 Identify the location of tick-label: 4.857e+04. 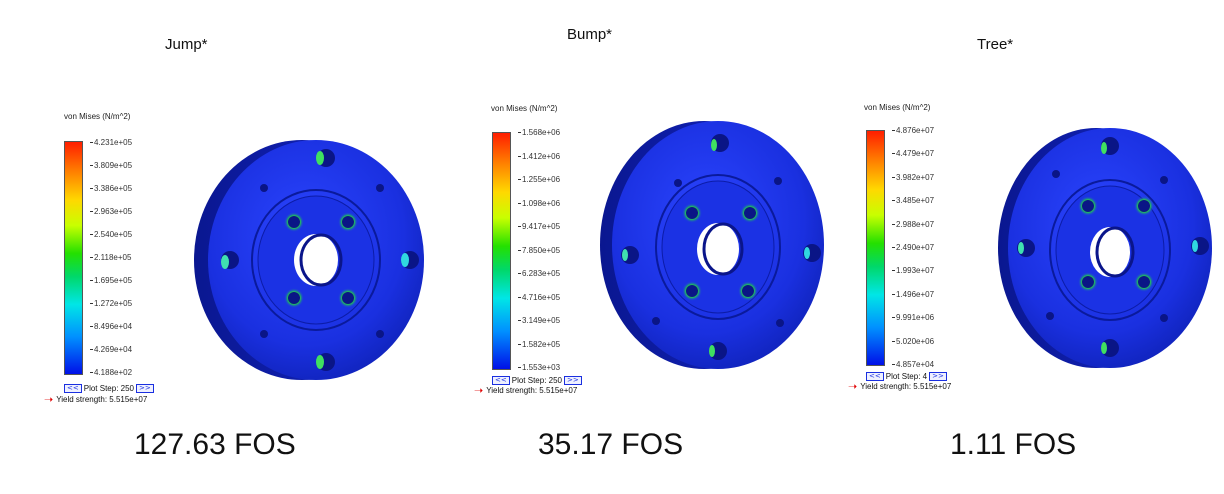
(913, 364).